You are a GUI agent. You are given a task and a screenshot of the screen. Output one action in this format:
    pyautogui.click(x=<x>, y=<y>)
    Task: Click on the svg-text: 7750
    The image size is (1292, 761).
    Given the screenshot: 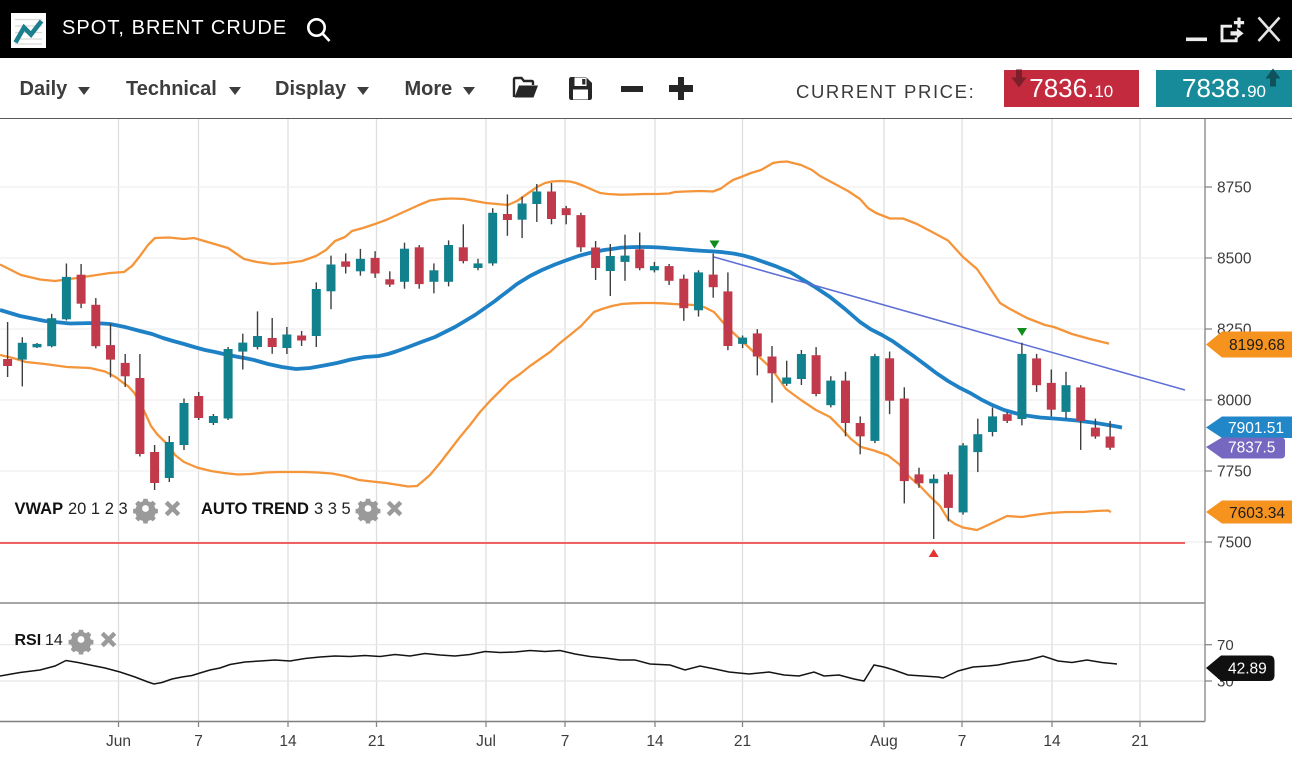 What is the action you would take?
    pyautogui.click(x=1234, y=472)
    